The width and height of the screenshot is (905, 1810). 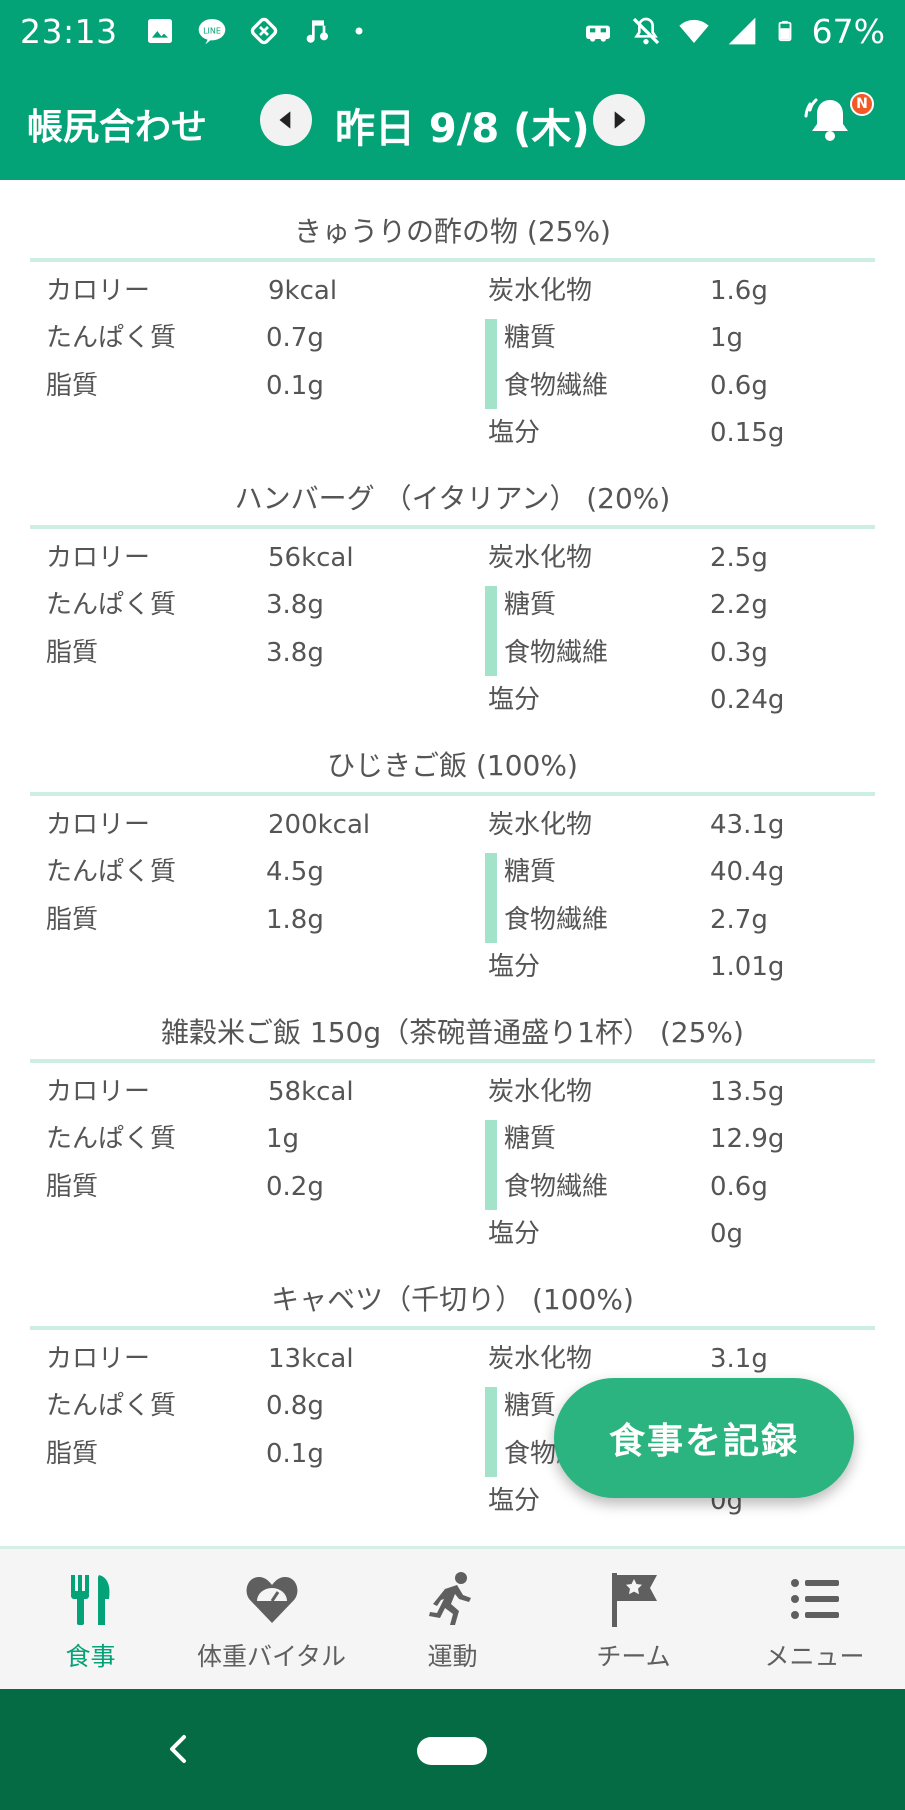 What do you see at coordinates (747, 825) in the screenshot?
I see `carbs-value: 43.1g` at bounding box center [747, 825].